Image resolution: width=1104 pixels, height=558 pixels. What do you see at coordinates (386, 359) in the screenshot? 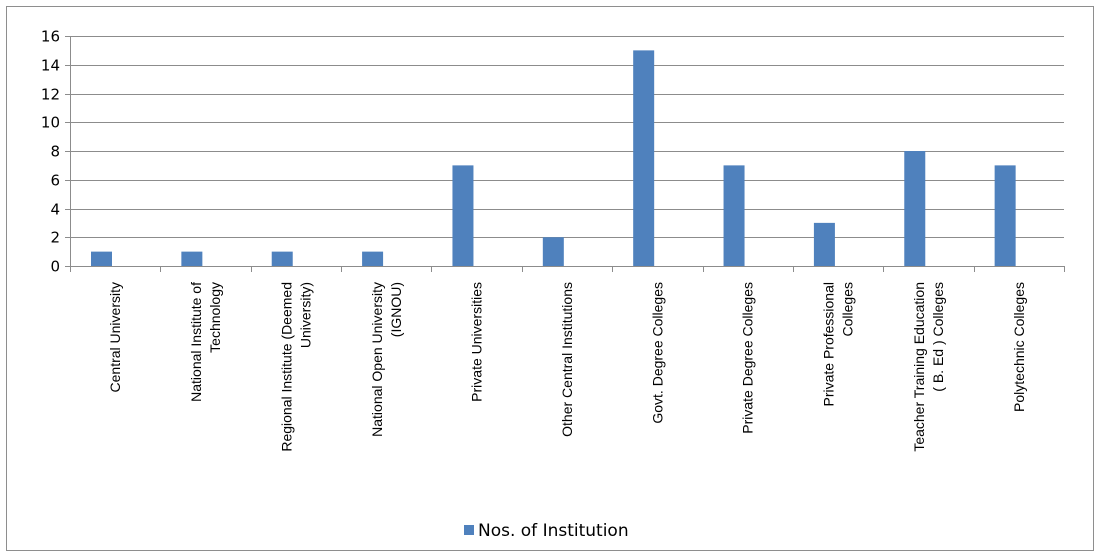
I see `x-category-label: National Open University (IGNOU)` at bounding box center [386, 359].